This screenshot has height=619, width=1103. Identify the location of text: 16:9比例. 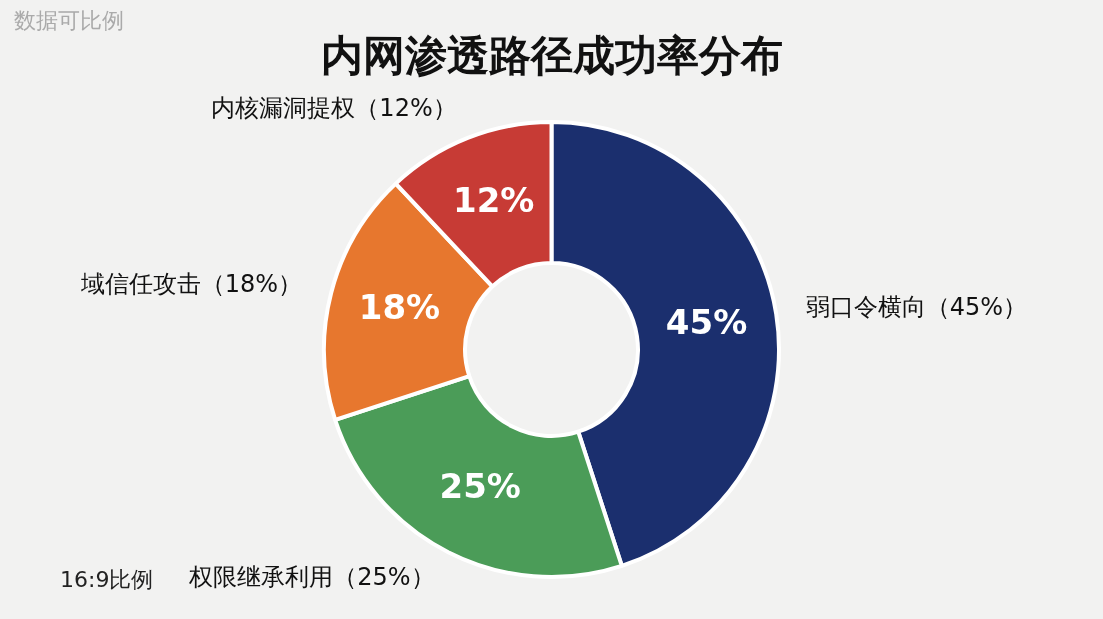
(107, 580).